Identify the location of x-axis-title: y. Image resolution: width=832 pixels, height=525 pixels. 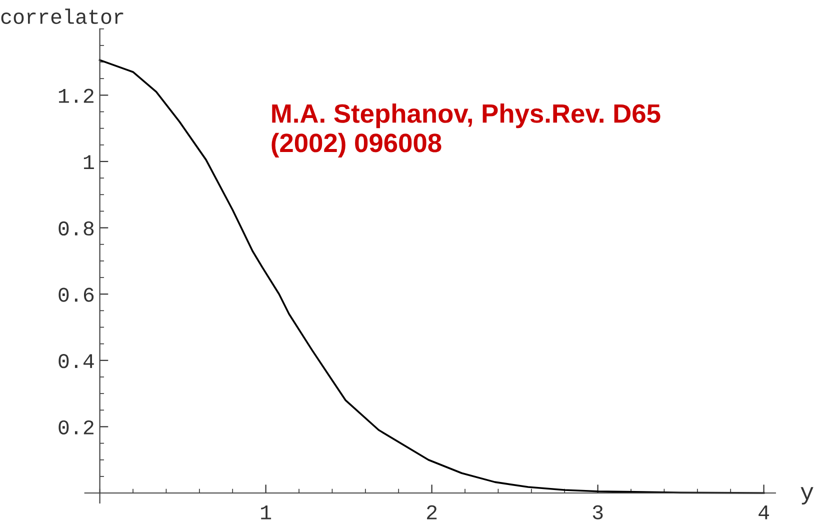
(807, 496).